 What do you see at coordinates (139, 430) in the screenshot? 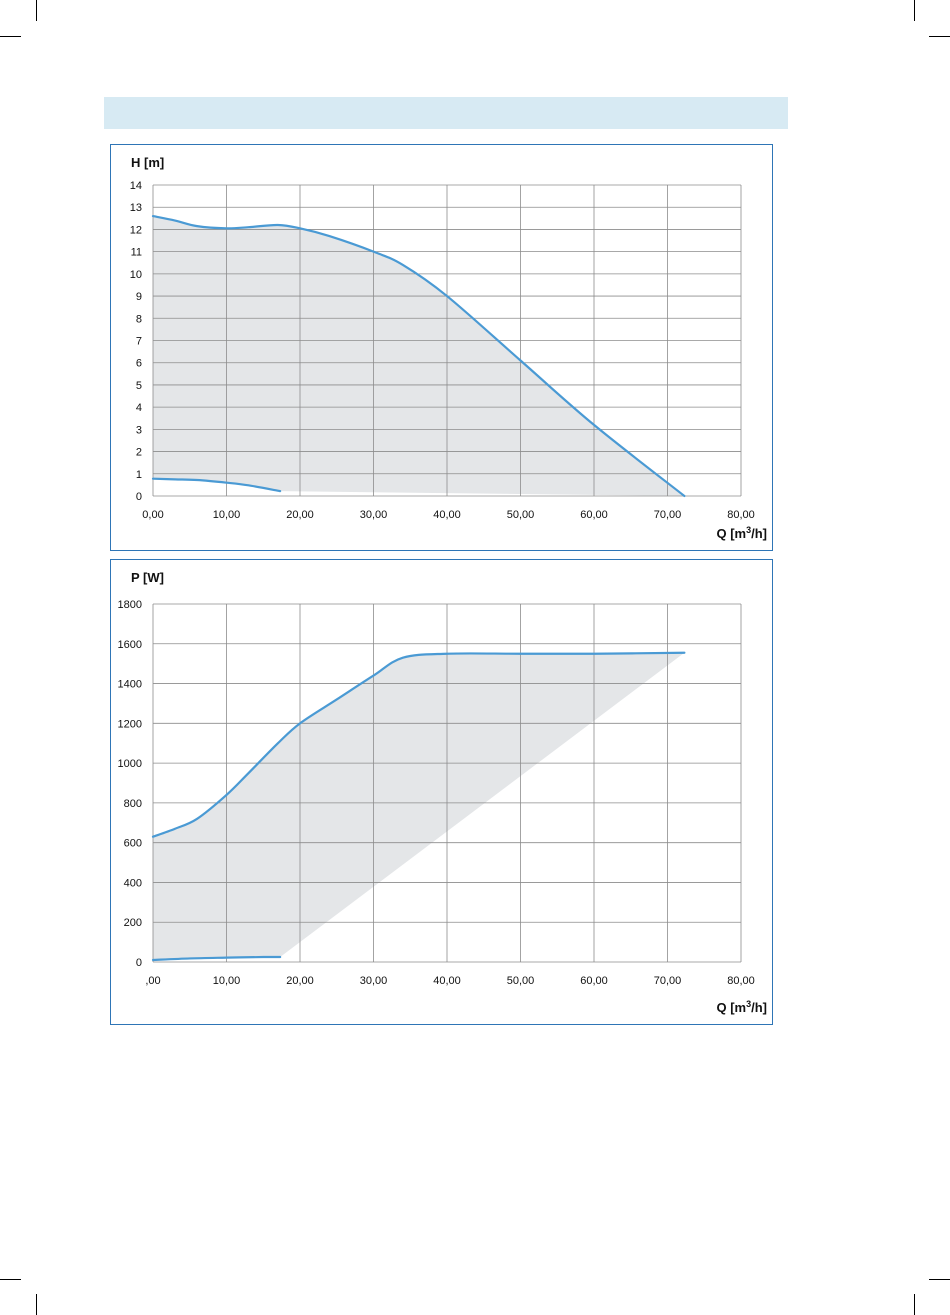
I see `y-tick-label: 3` at bounding box center [139, 430].